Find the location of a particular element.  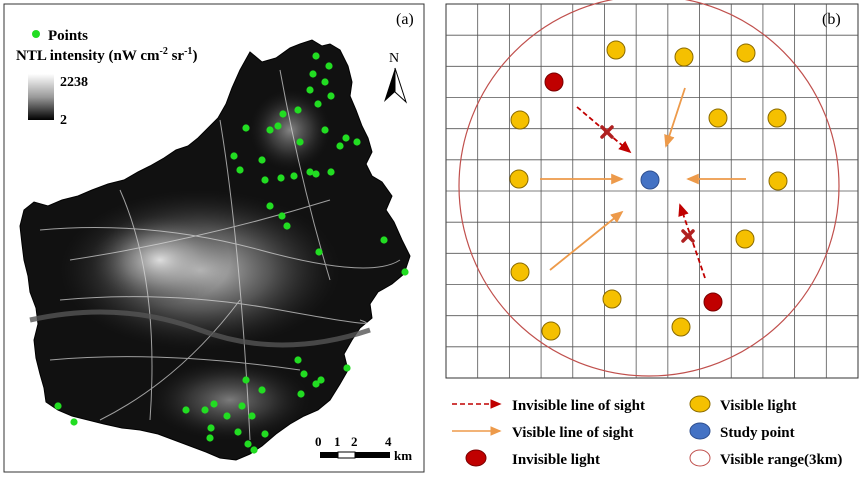

svg-text: 2 is located at coordinates (354, 441).